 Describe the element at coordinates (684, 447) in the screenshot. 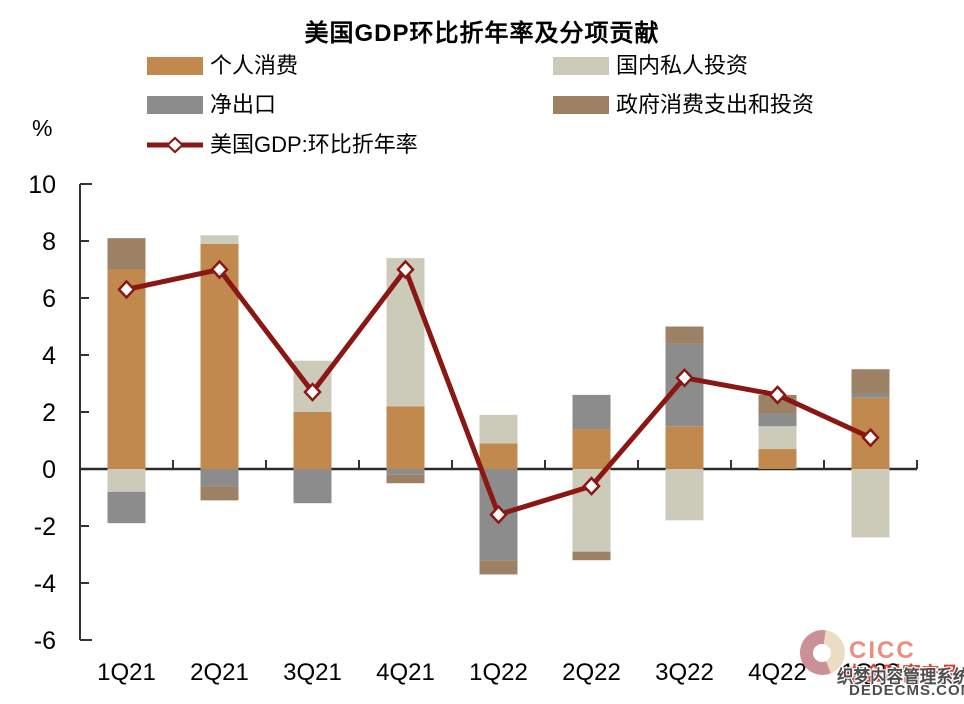

I see `bar-segment-个人消费-3Q22` at that location.